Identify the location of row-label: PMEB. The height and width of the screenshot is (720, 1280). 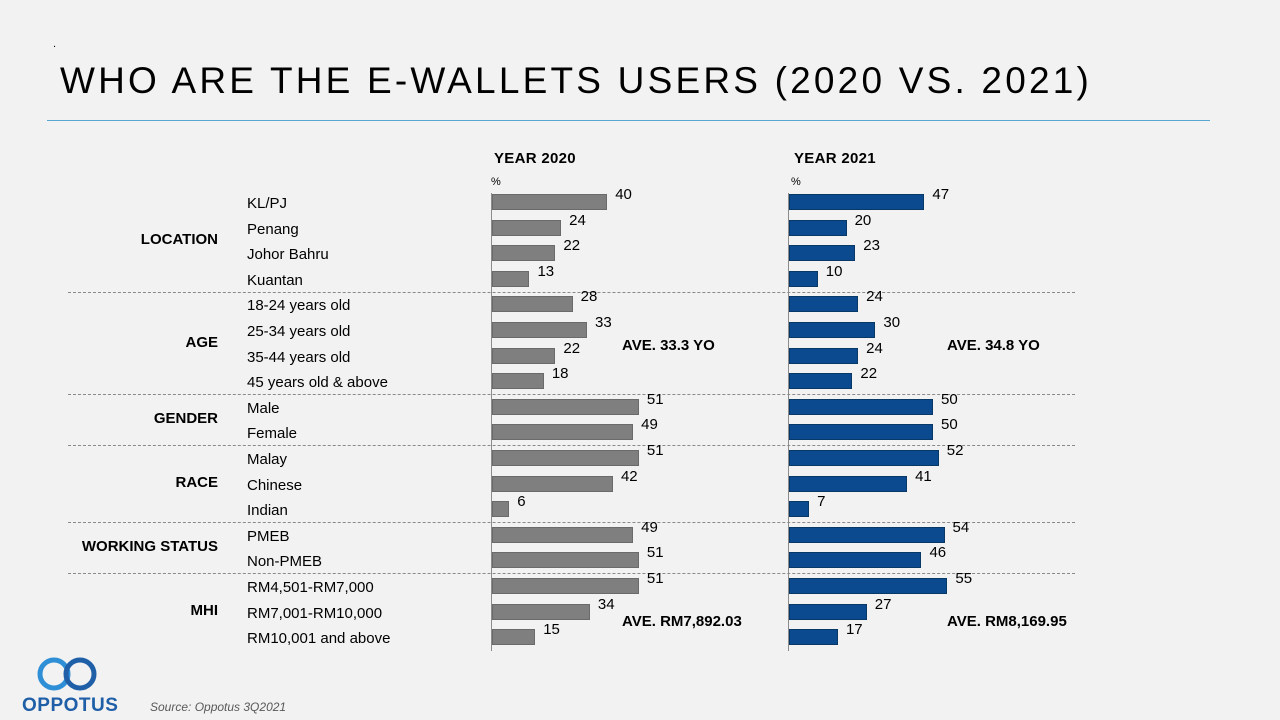
(268, 536).